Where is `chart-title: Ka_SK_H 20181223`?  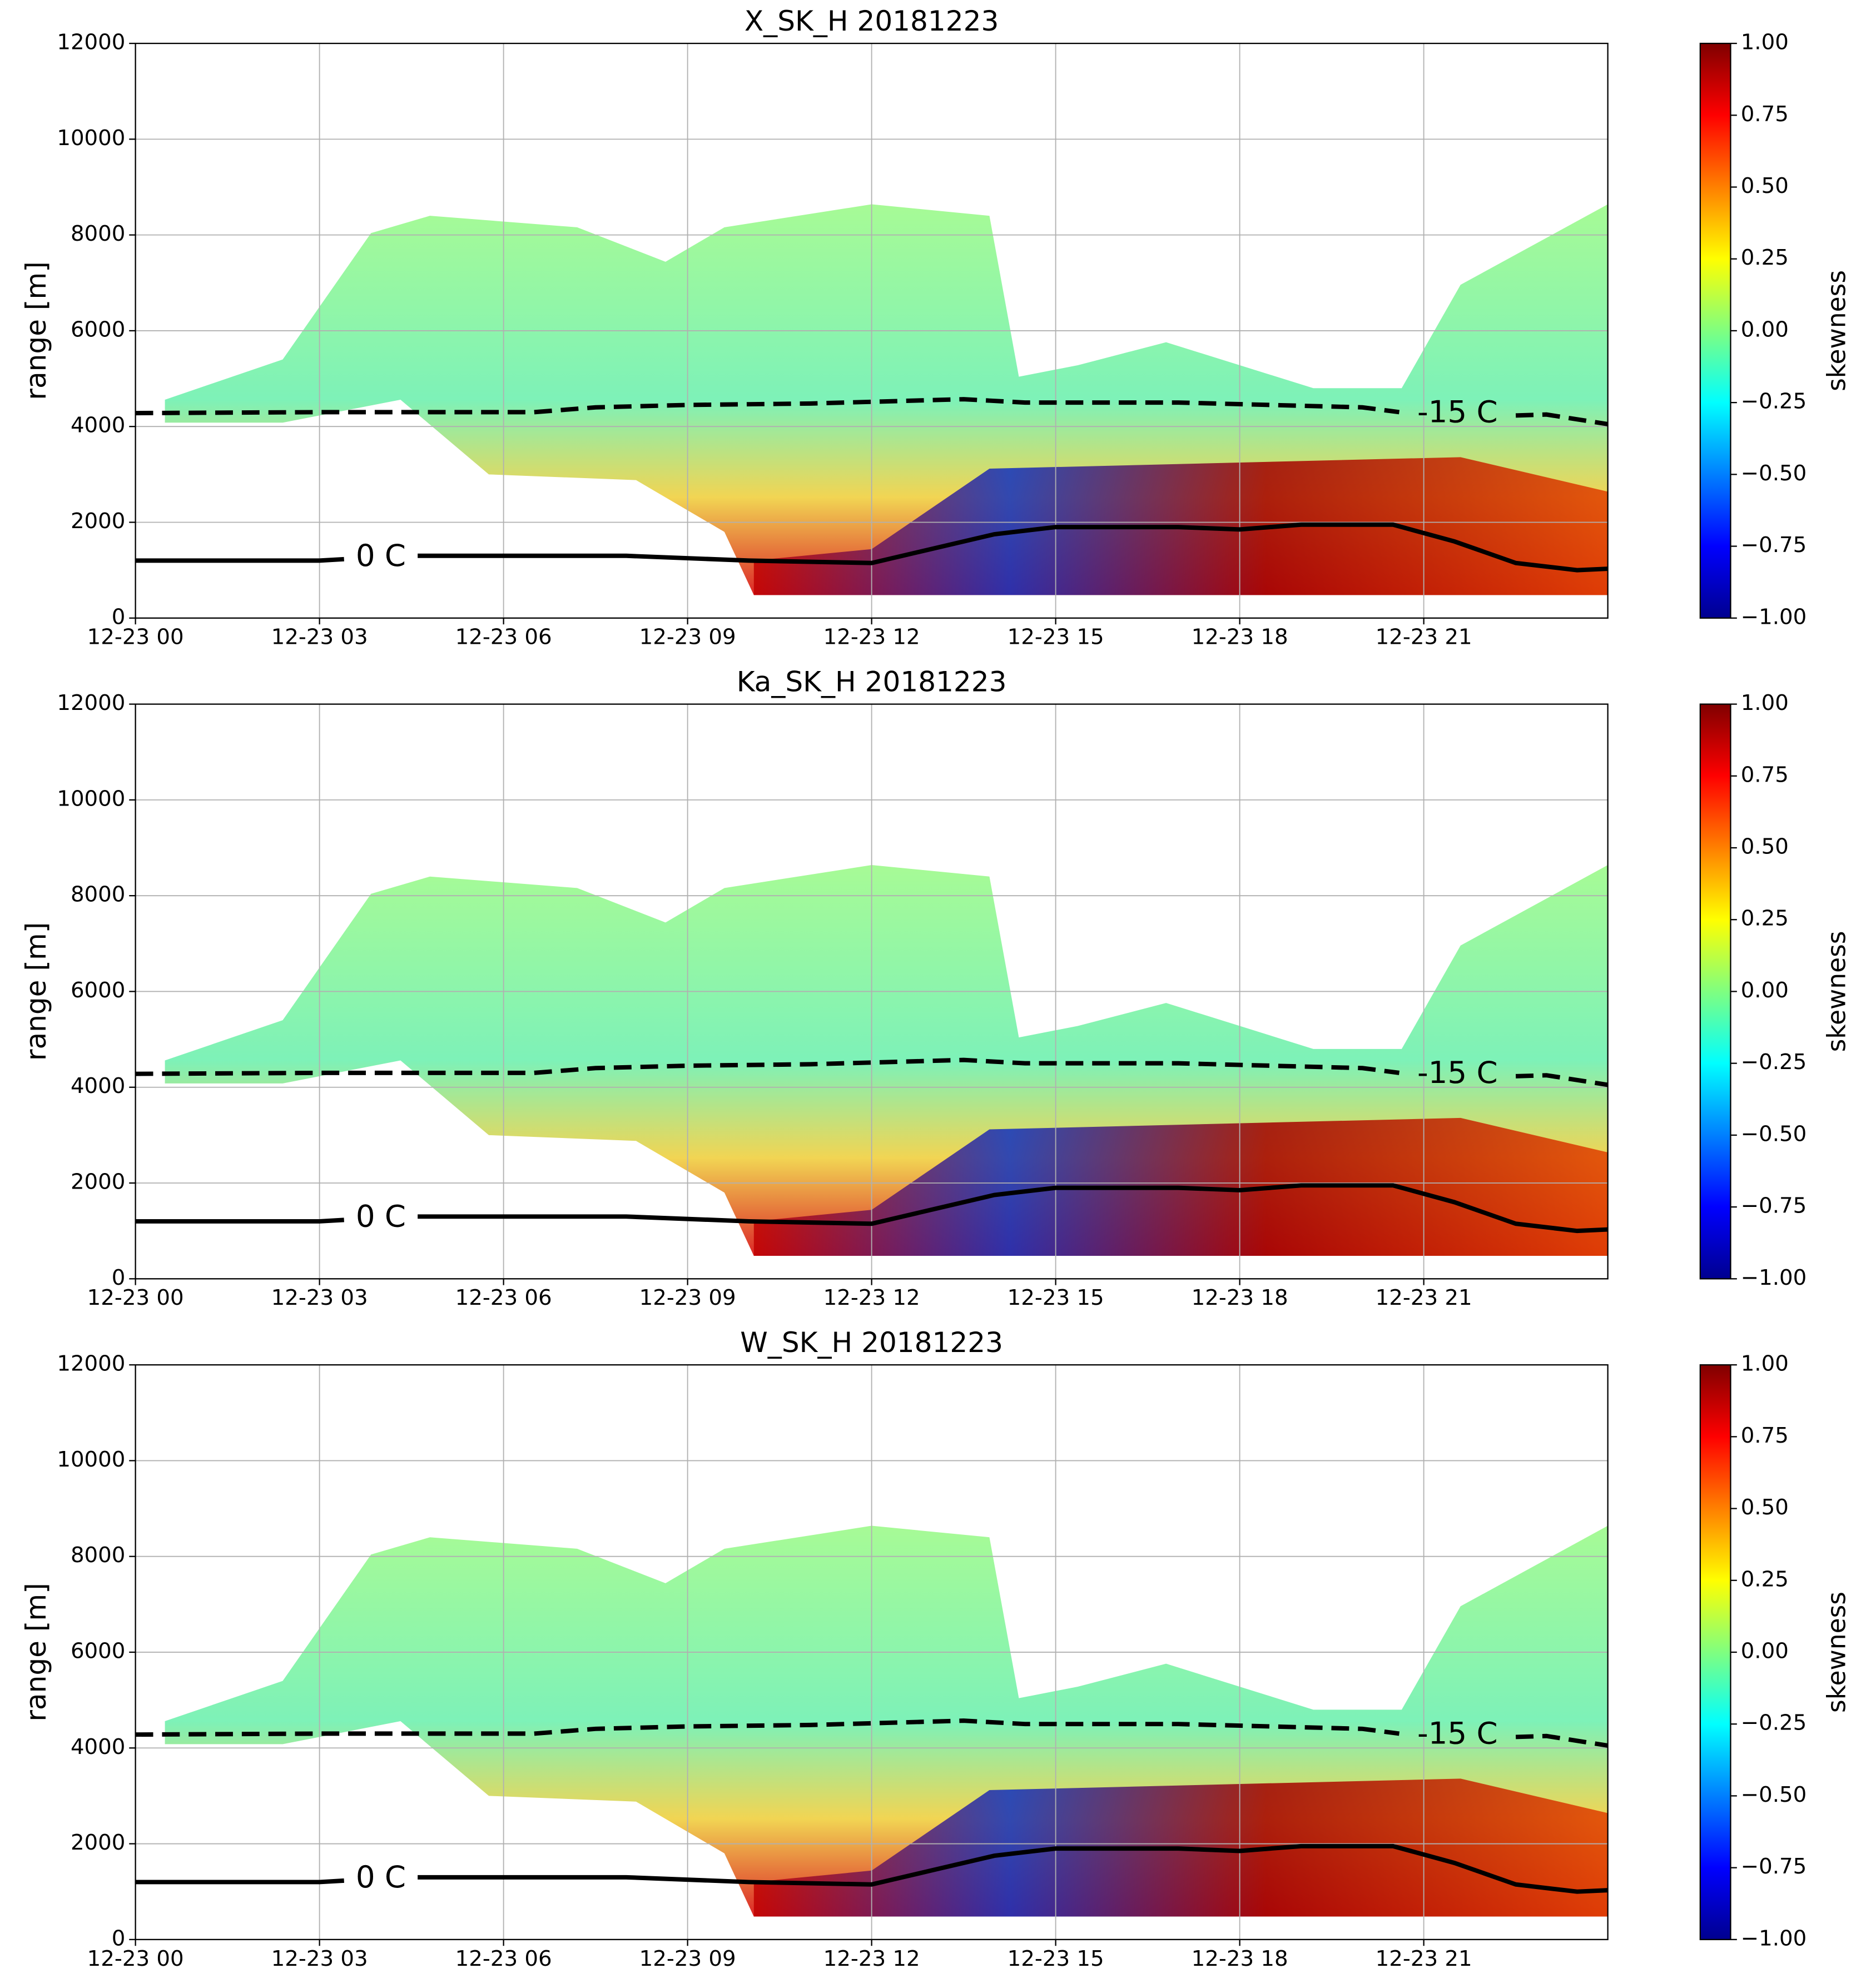 chart-title: Ka_SK_H 20181223 is located at coordinates (872, 682).